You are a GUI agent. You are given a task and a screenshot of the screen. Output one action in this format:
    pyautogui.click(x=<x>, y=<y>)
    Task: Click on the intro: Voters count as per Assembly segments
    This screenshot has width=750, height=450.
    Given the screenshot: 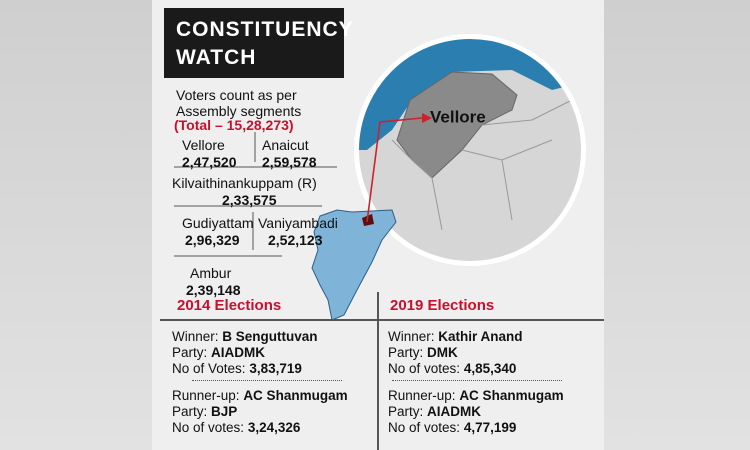 What is the action you would take?
    pyautogui.click(x=239, y=103)
    